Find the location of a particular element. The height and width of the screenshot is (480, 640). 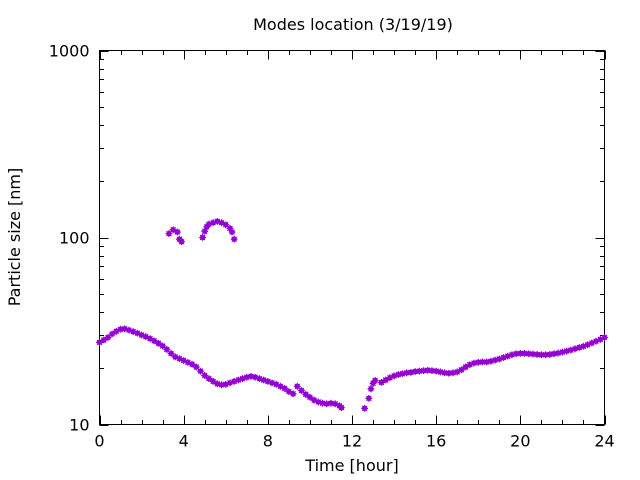

x-tick-label: 8 is located at coordinates (268, 441).